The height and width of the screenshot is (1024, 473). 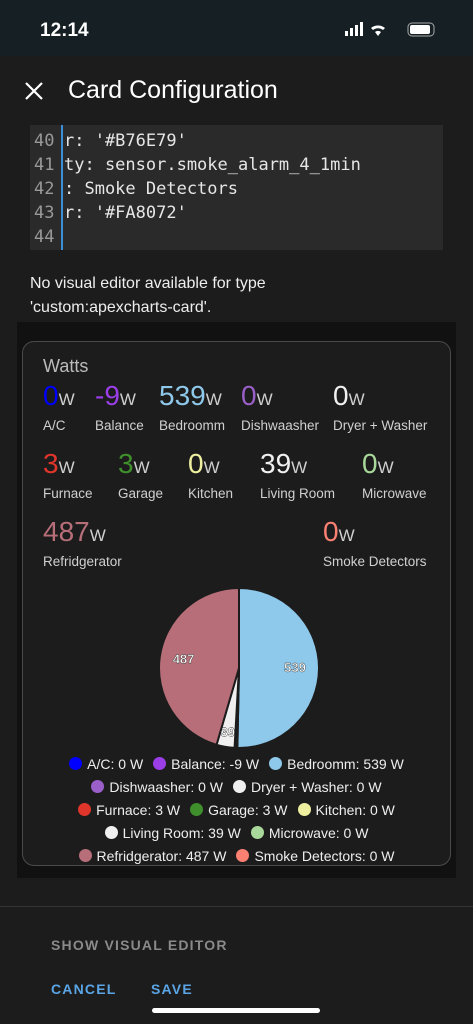 What do you see at coordinates (184, 658) in the screenshot?
I see `slice-label: 487` at bounding box center [184, 658].